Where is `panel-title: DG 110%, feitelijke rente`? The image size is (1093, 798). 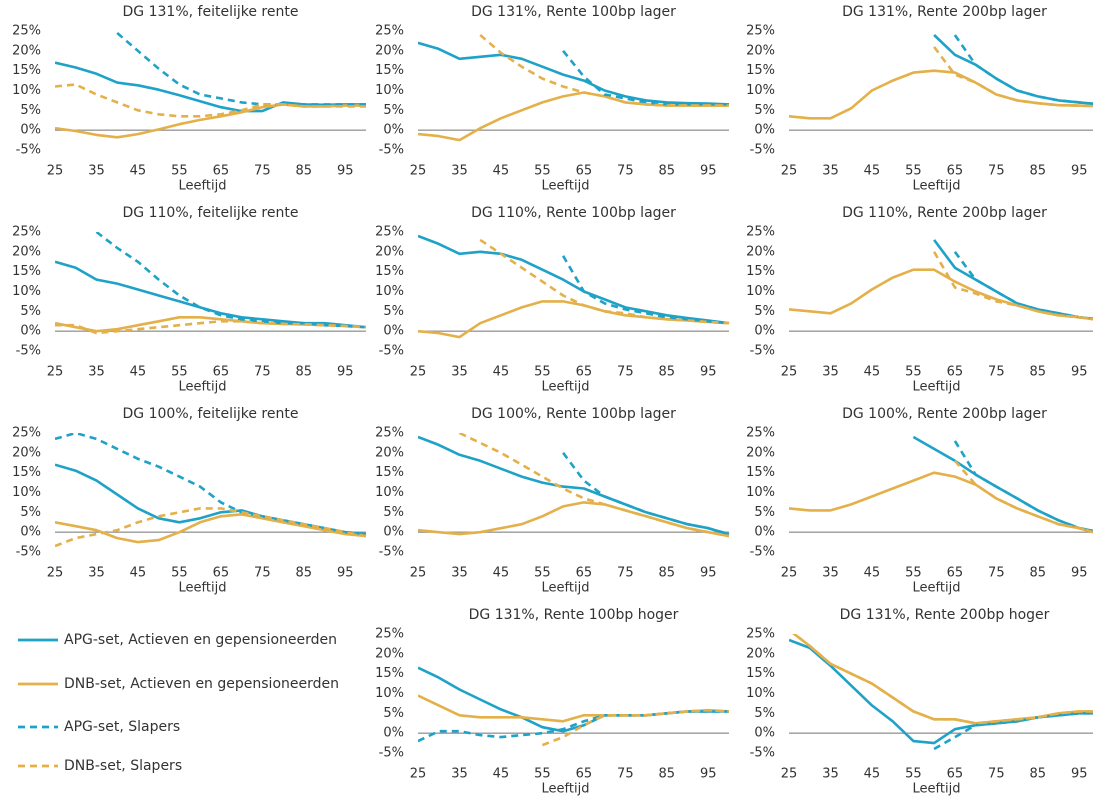
panel-title: DG 110%, feitelijke rente is located at coordinates (211, 213).